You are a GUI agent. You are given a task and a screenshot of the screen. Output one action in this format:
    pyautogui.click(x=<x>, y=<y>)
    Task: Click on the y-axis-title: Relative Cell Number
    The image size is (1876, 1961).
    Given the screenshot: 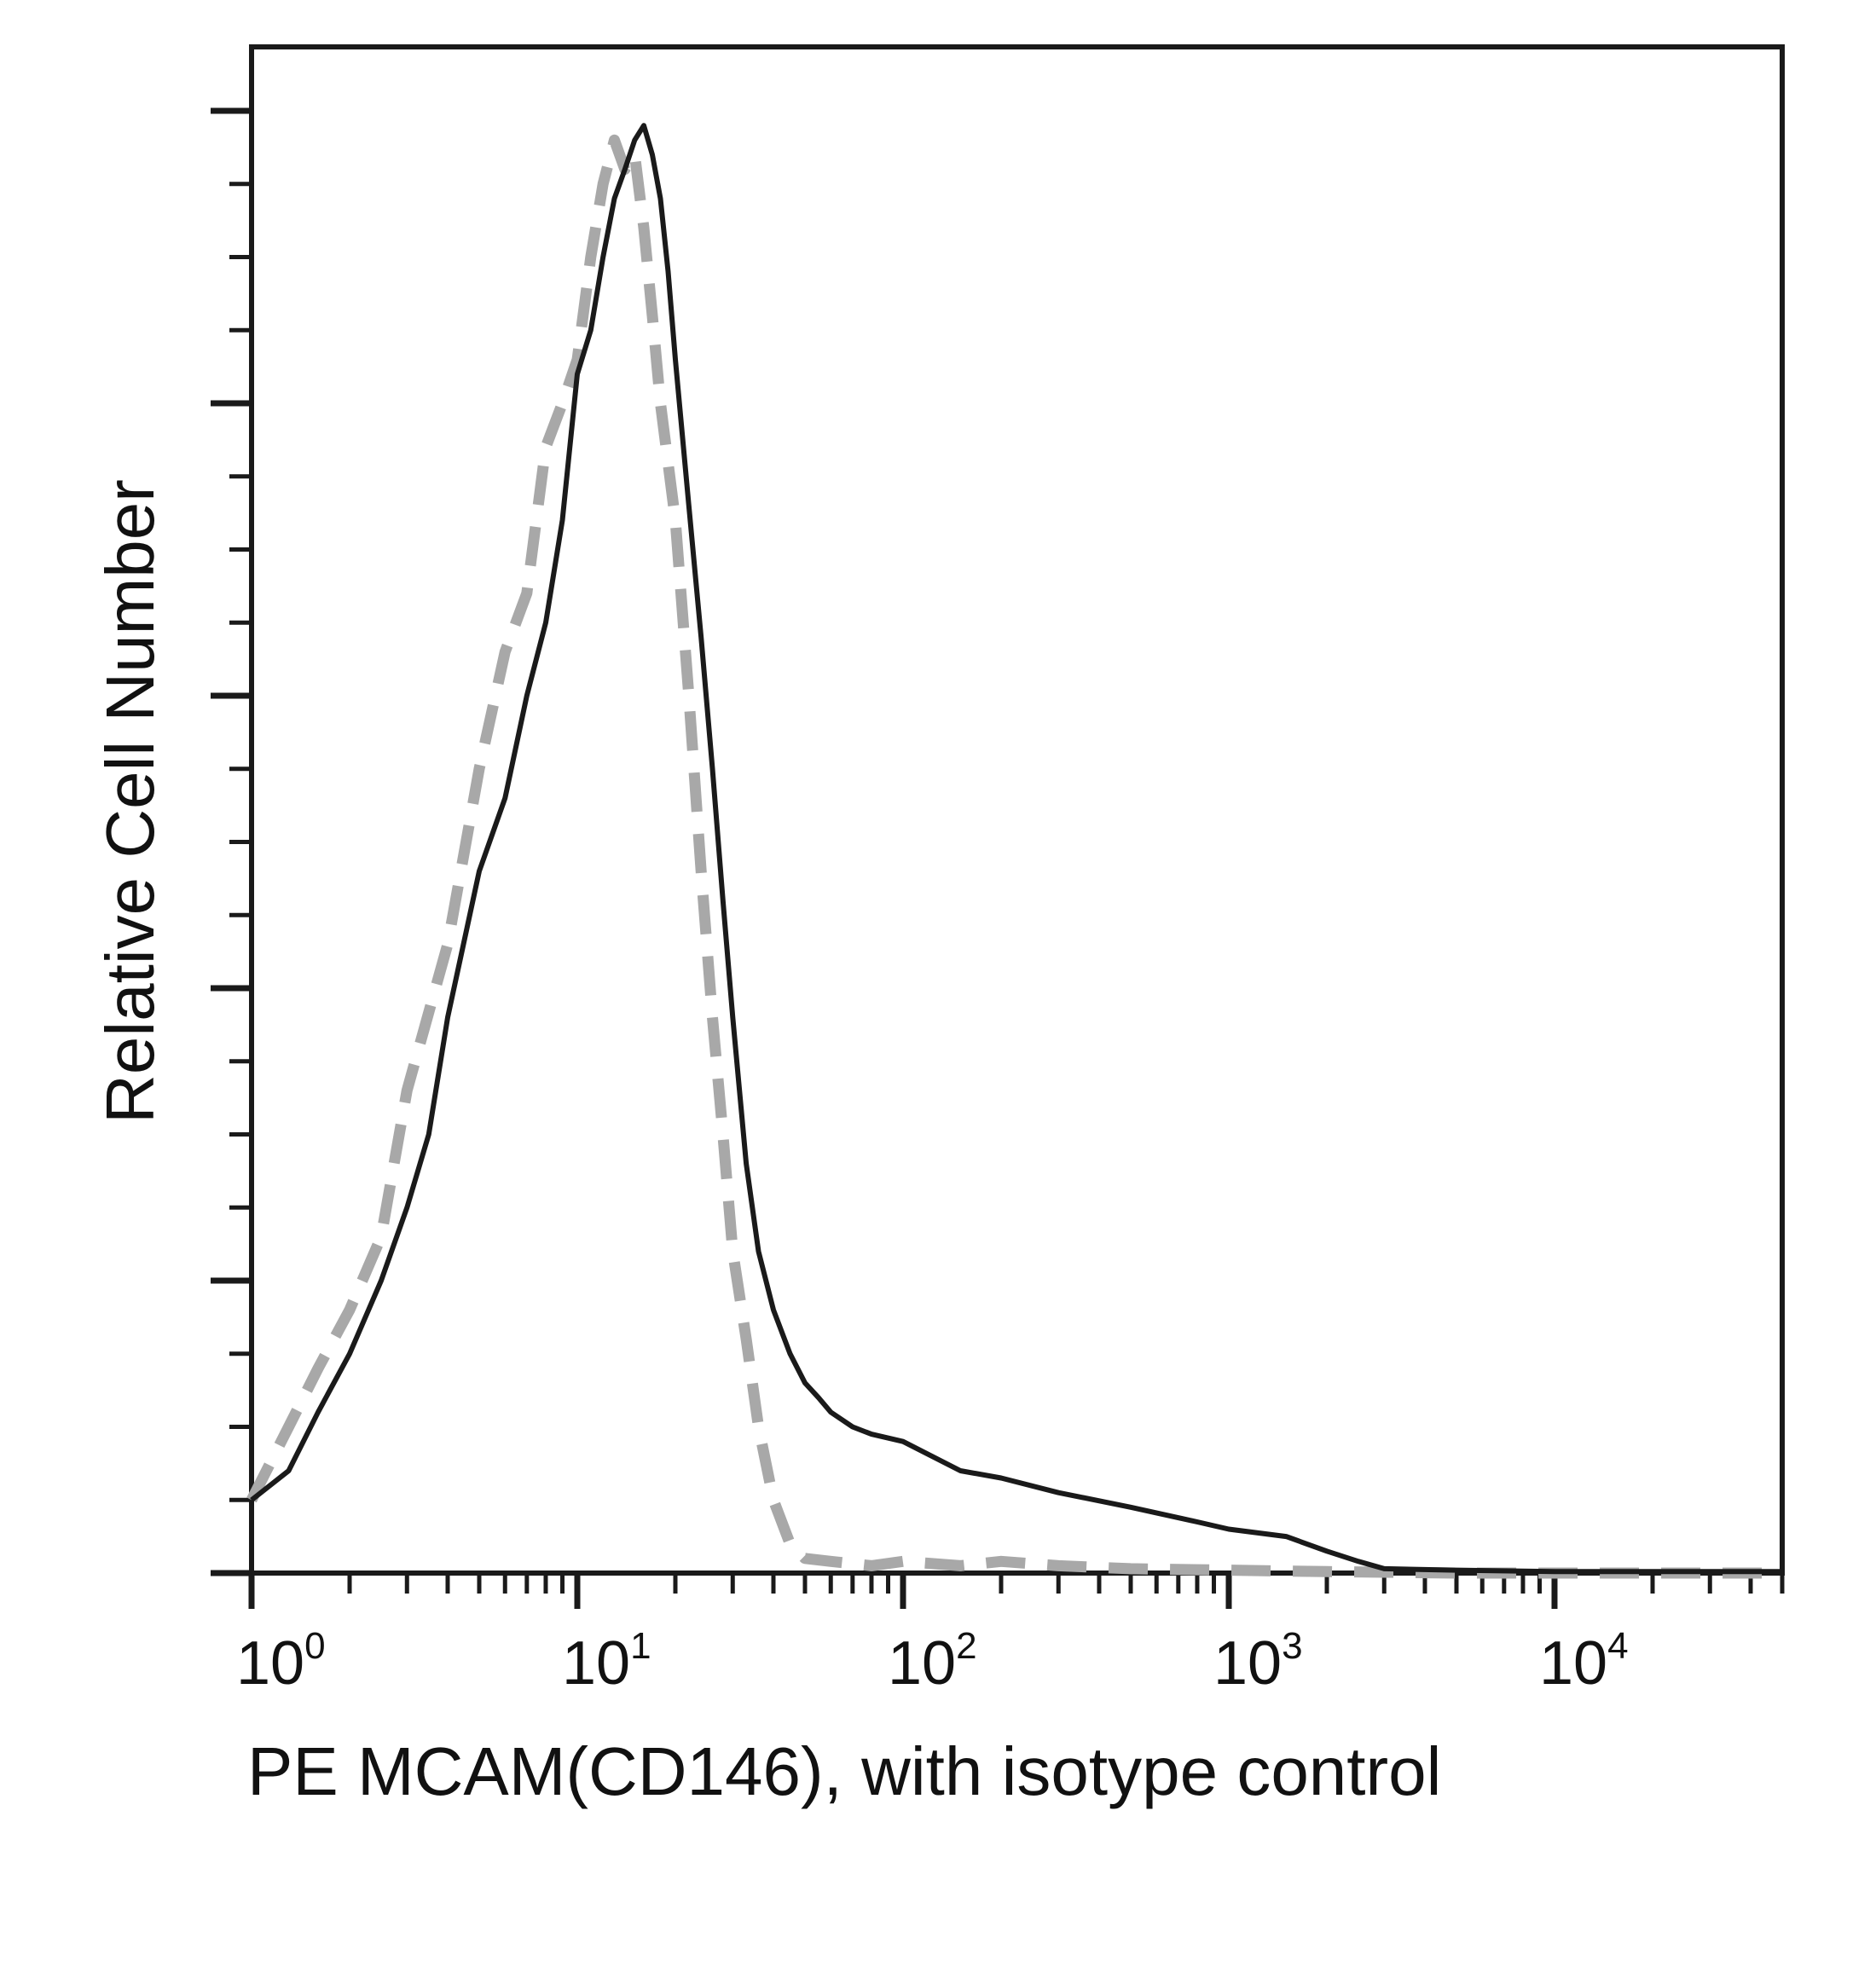 What is the action you would take?
    pyautogui.click(x=130, y=801)
    